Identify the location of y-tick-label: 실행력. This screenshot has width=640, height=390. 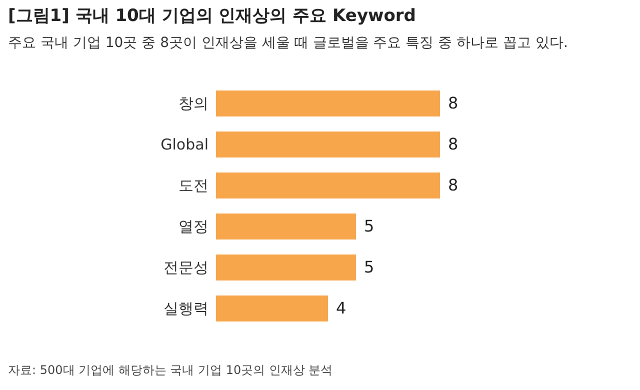
(186, 309).